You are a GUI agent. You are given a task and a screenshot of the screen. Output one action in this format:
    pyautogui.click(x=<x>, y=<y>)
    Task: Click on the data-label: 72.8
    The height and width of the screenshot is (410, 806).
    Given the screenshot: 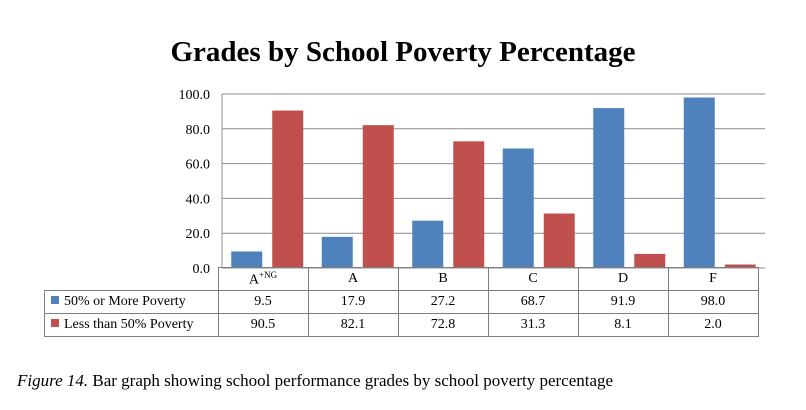 What is the action you would take?
    pyautogui.click(x=443, y=325)
    